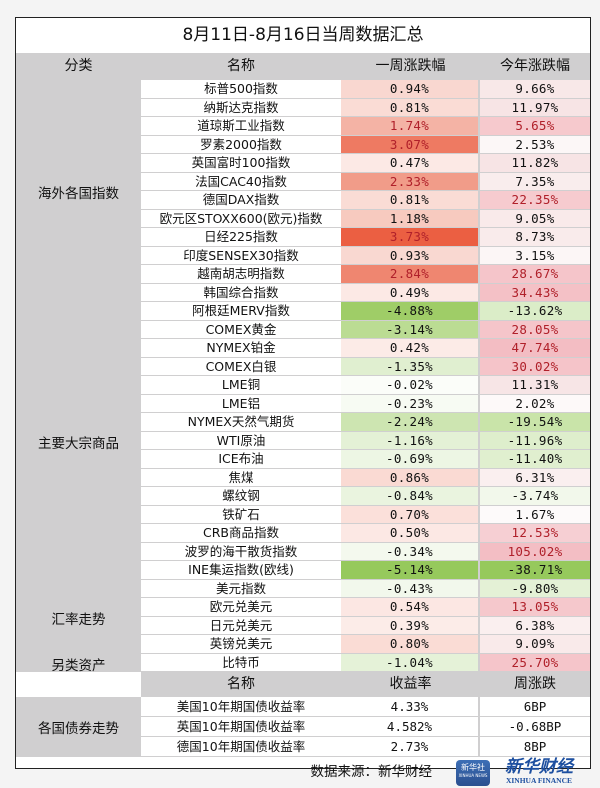 The image size is (600, 788). Describe the element at coordinates (535, 66) in the screenshot. I see `header-ytd: 今年涨跌幅` at that location.